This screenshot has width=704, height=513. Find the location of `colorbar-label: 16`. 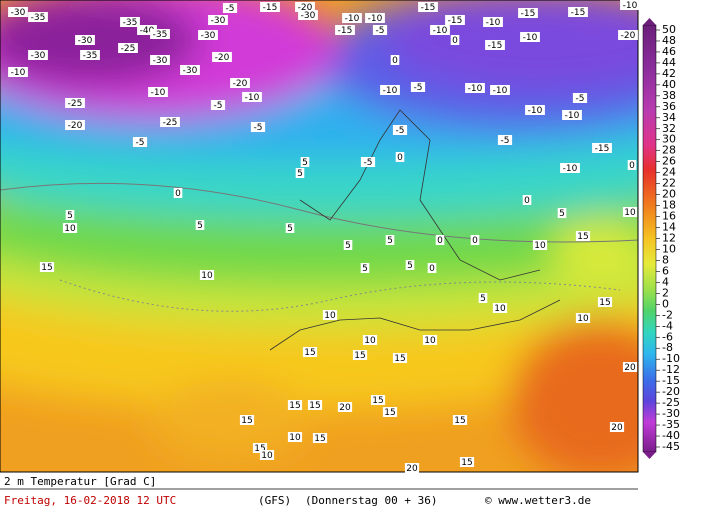

colorbar-label: 16 is located at coordinates (669, 216).